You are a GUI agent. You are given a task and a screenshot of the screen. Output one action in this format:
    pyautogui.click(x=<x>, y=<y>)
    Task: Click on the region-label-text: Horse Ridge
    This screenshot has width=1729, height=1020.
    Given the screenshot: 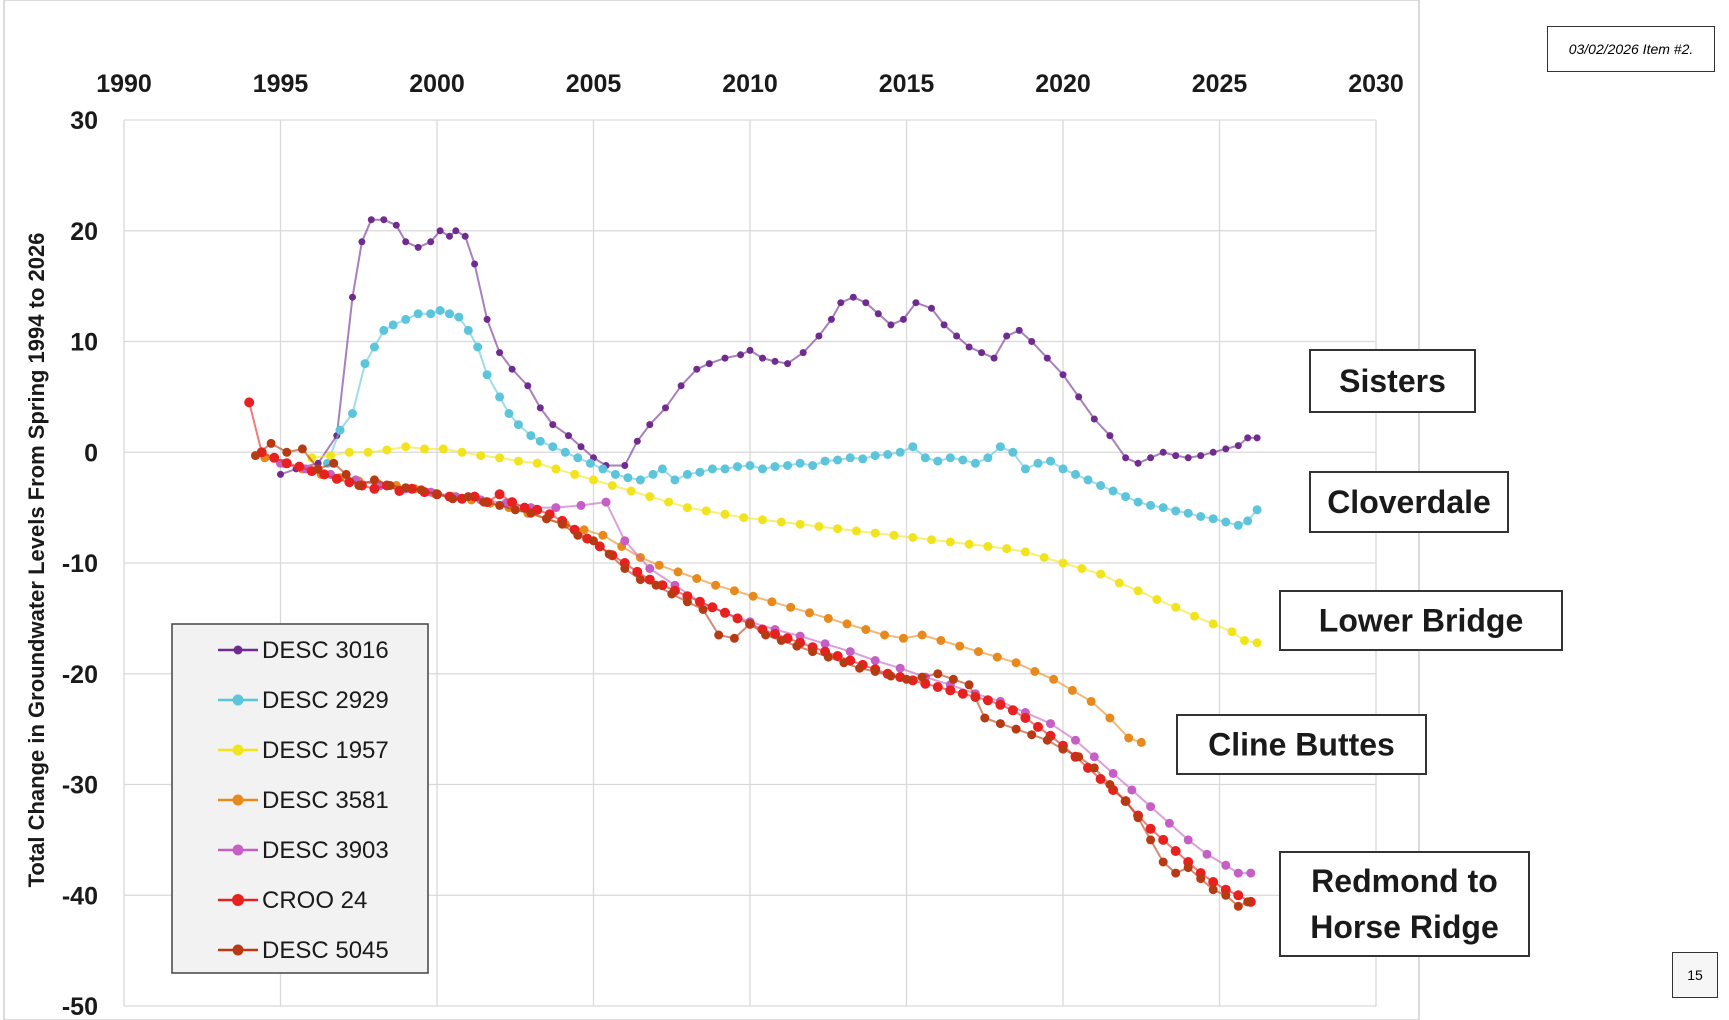 What is the action you would take?
    pyautogui.click(x=1404, y=927)
    